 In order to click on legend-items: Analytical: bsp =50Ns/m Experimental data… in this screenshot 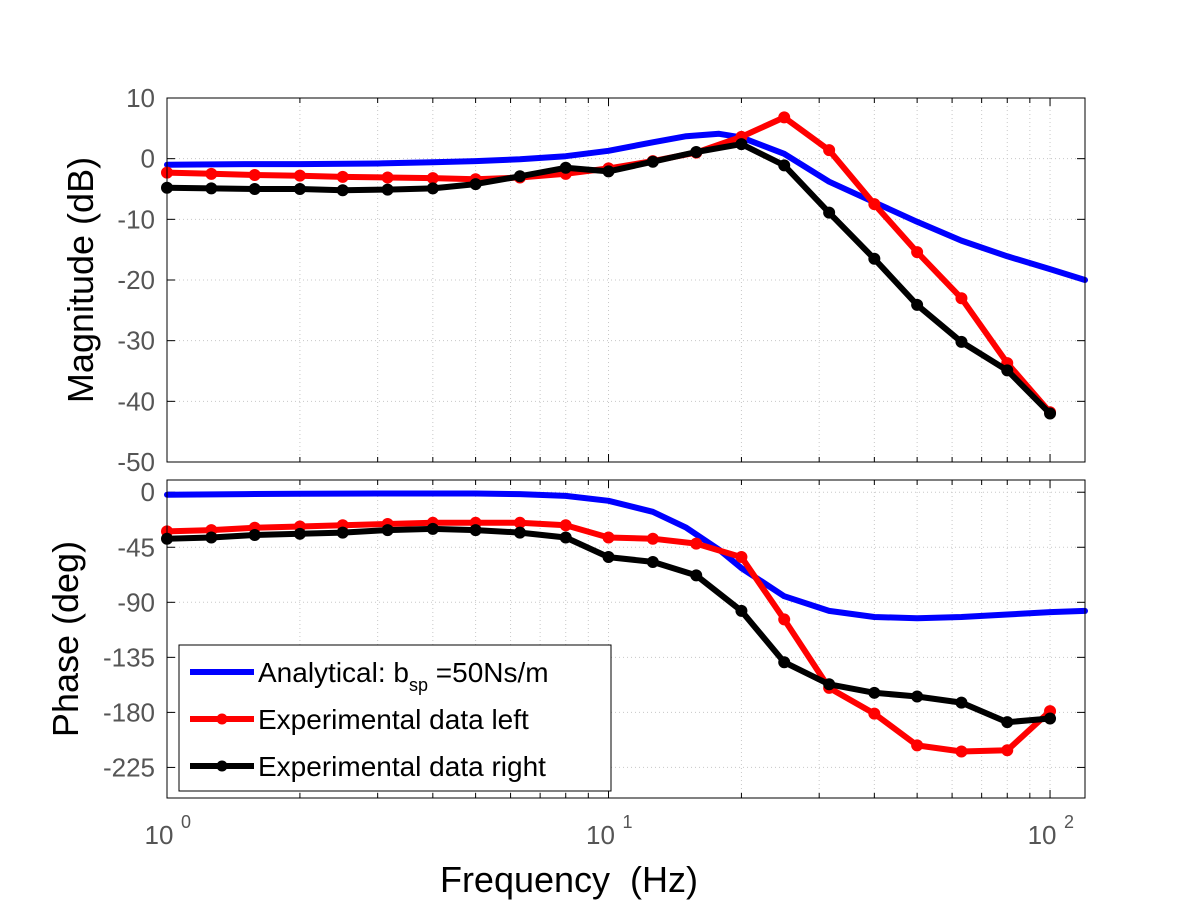, I will do `click(369, 719)`.